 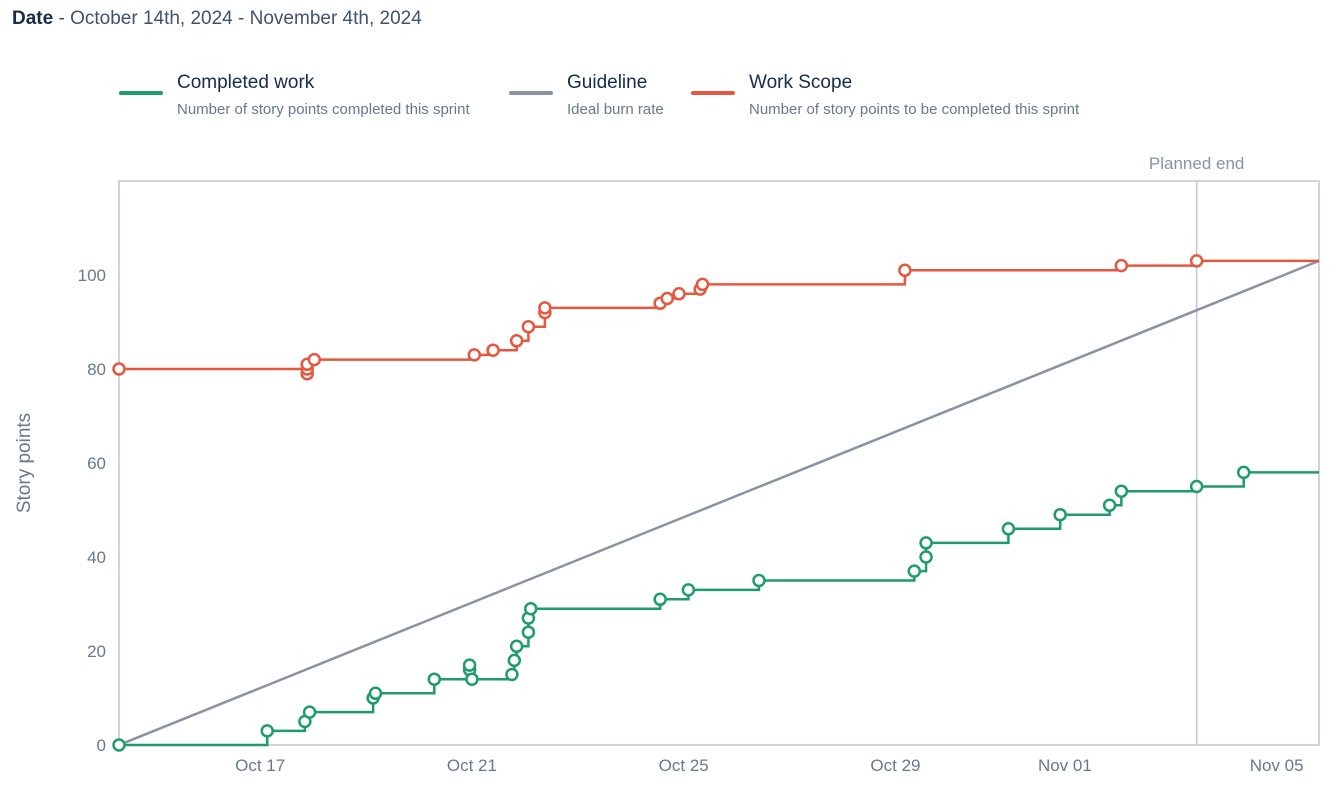 I want to click on y-tick-label: 80, so click(x=96, y=369).